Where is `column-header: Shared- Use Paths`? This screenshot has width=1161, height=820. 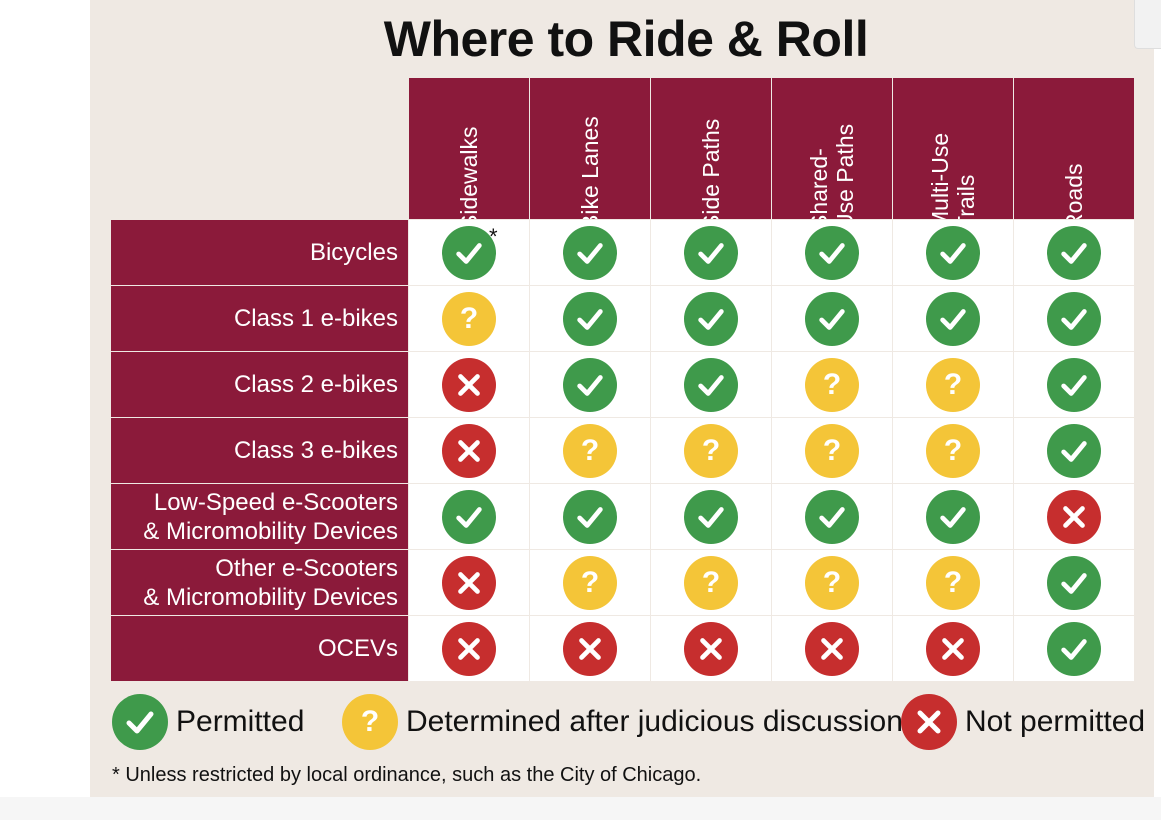
column-header: Shared- Use Paths is located at coordinates (832, 148).